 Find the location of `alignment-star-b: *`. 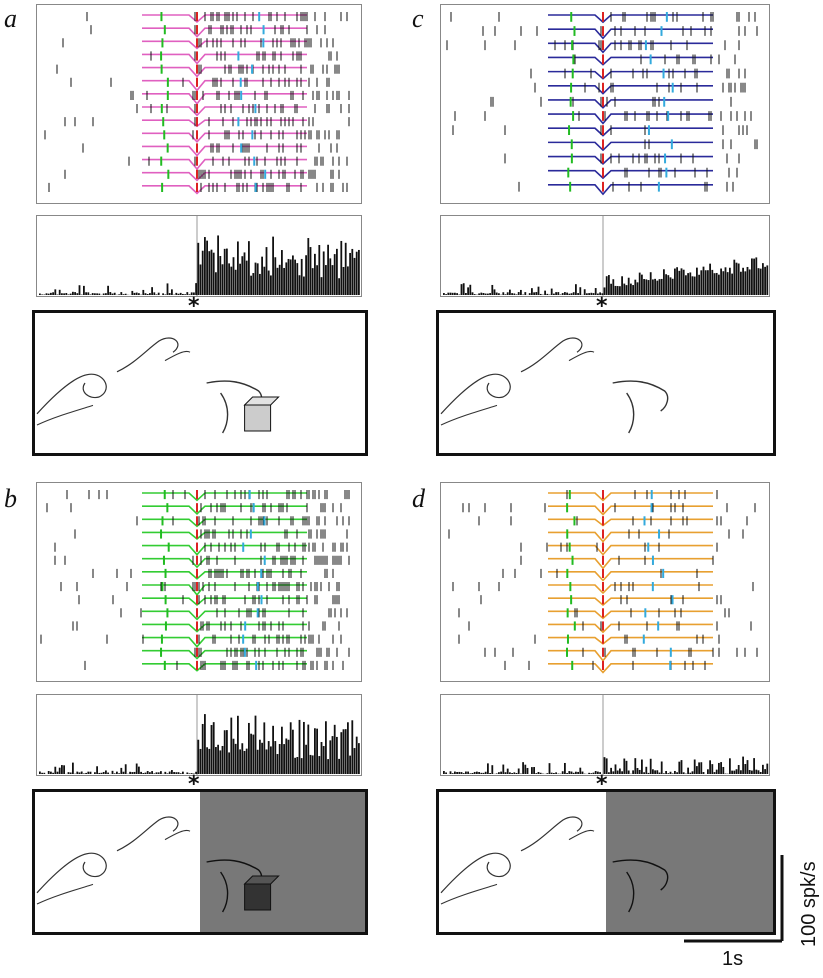

alignment-star-b: * is located at coordinates (194, 784).